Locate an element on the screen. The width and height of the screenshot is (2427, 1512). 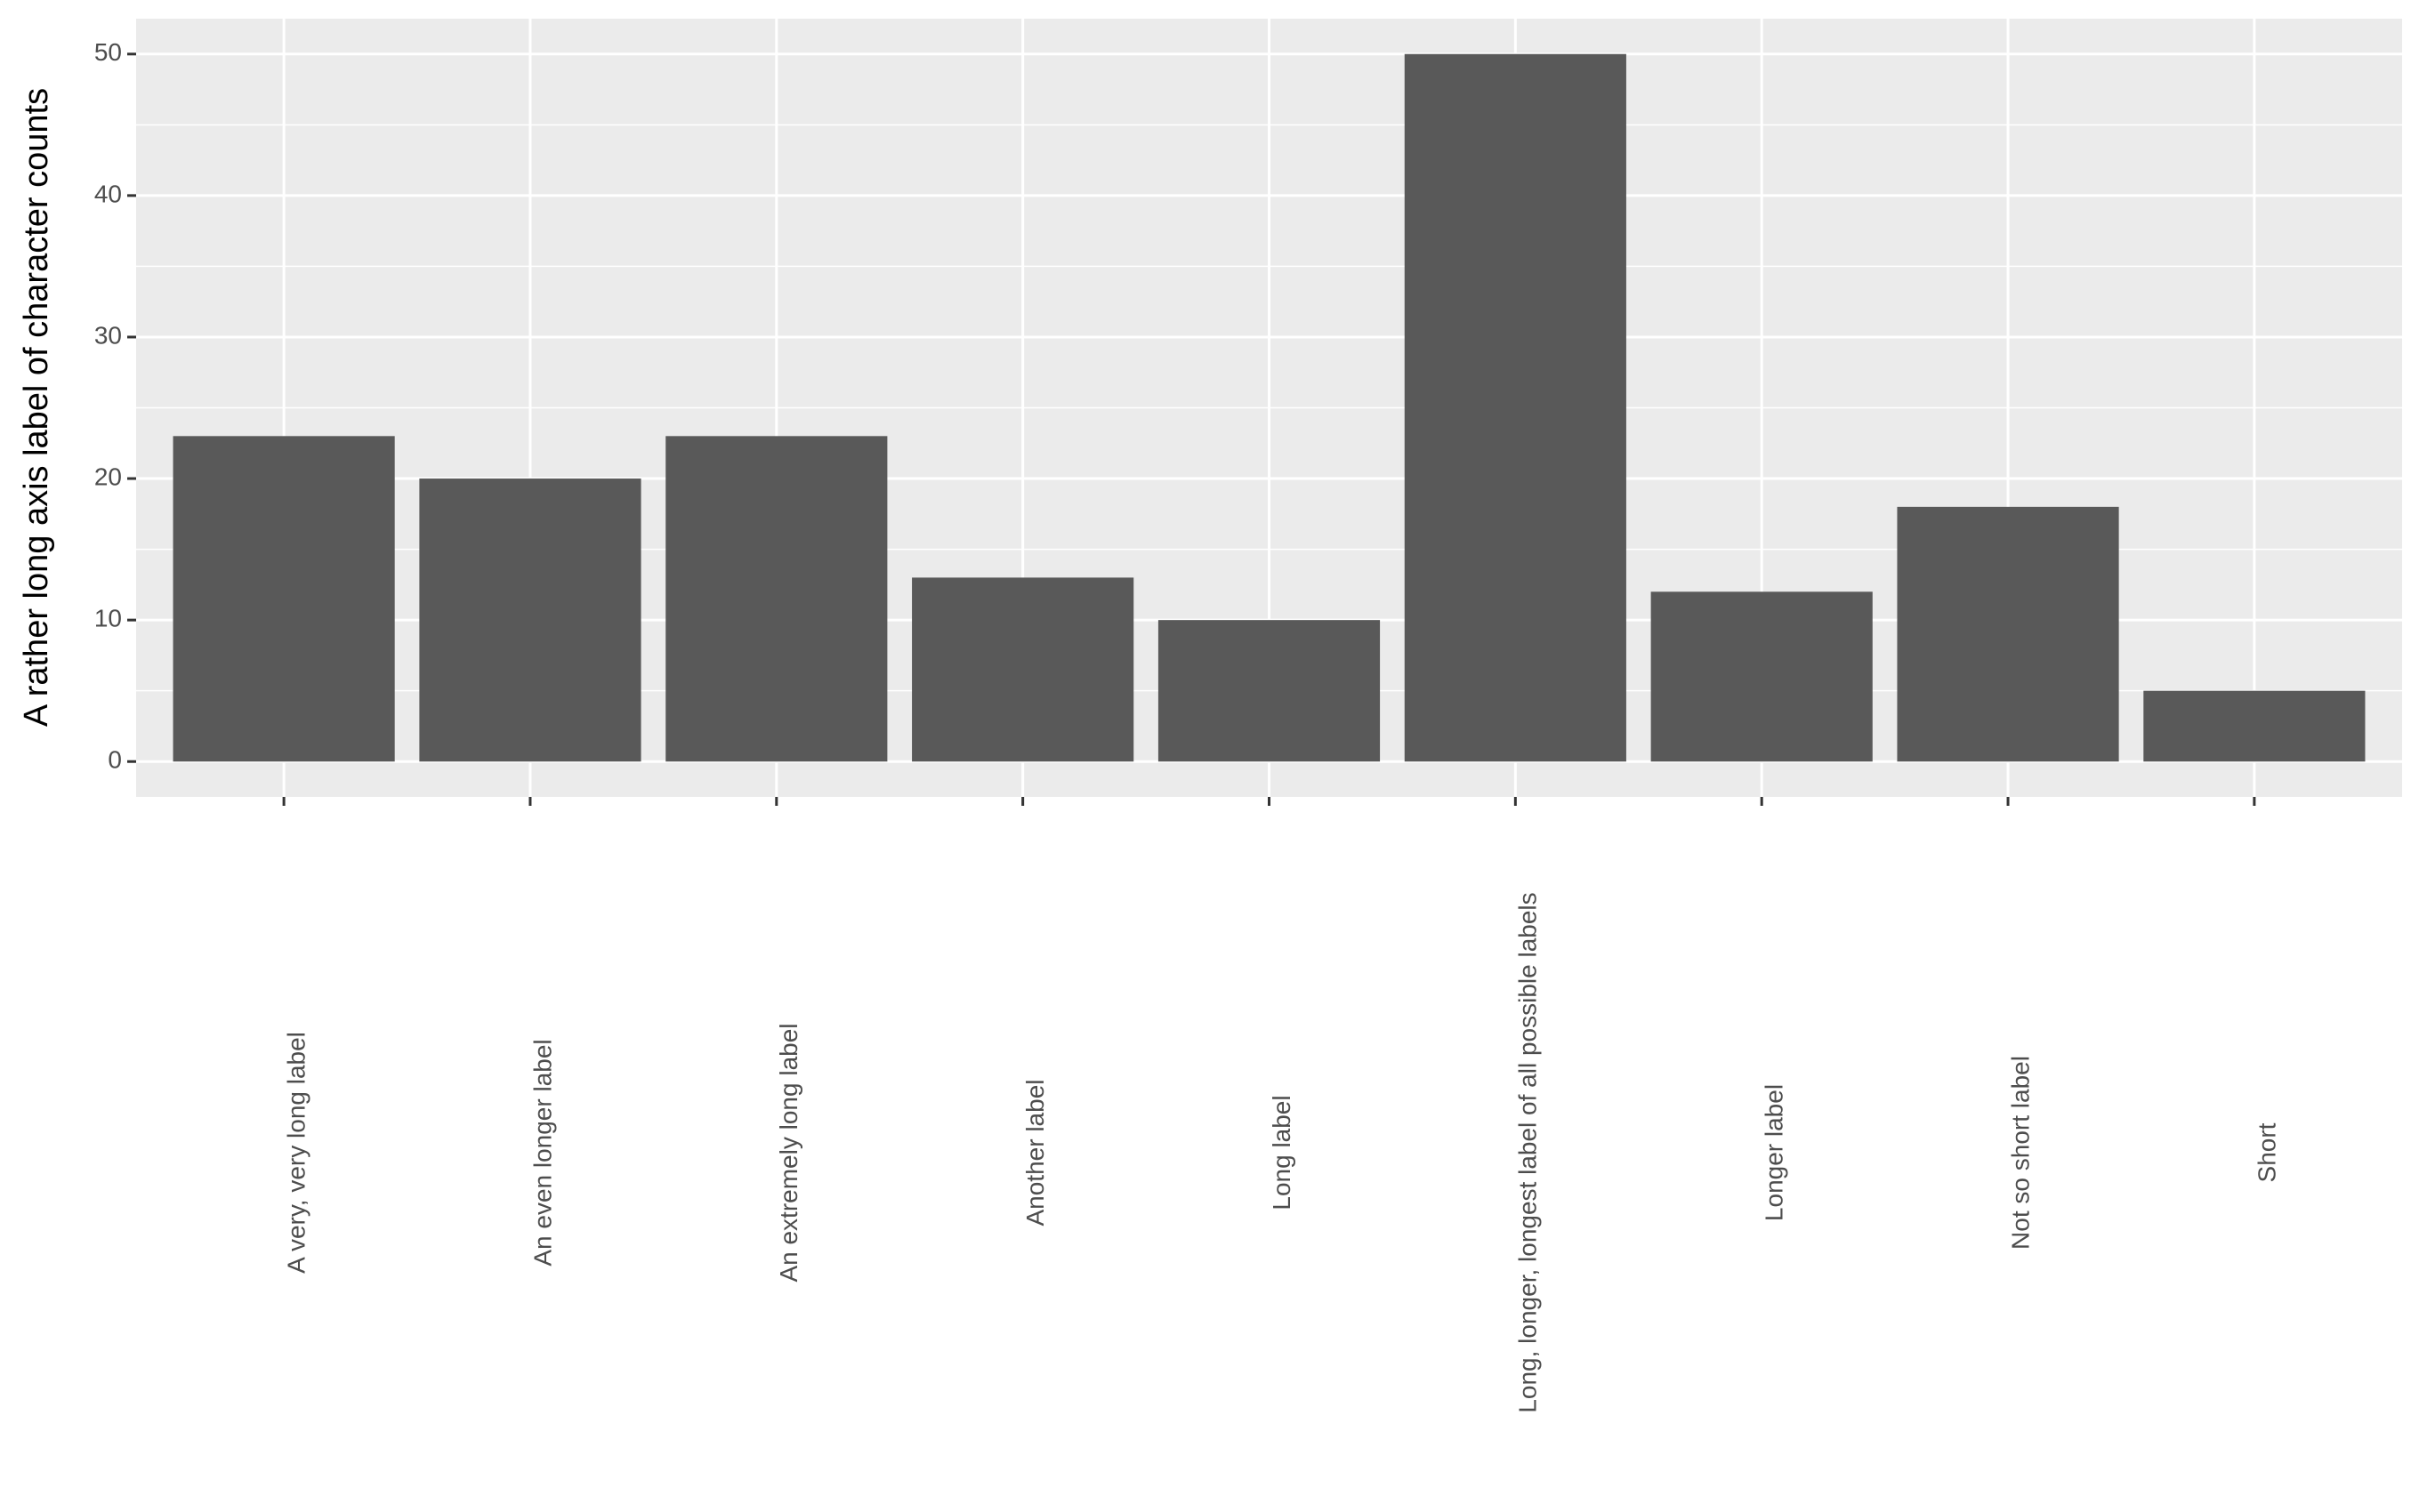
x-tick-label: An extremely long label is located at coordinates (788, 1153).